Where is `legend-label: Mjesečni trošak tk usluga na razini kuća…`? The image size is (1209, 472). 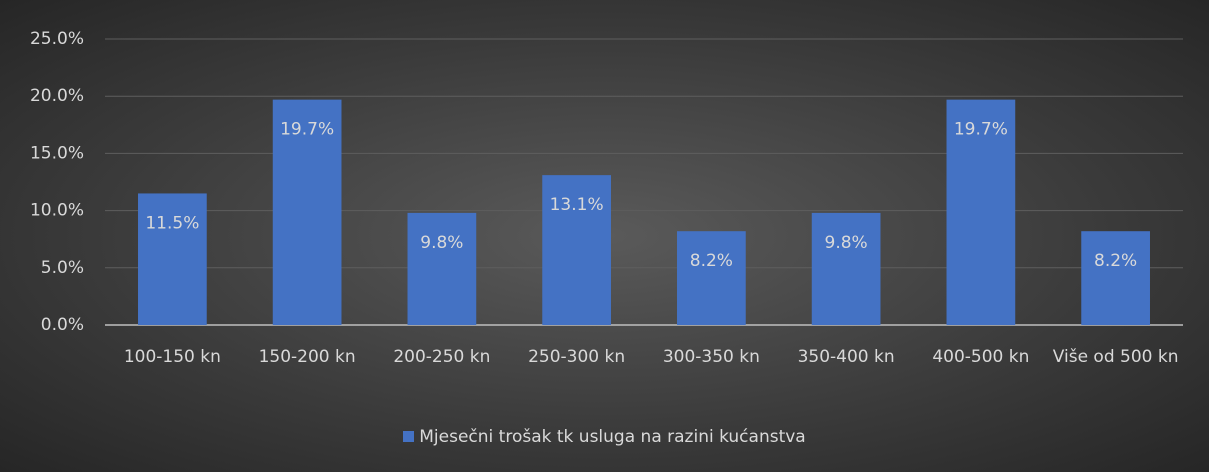 legend-label: Mjesečni trošak tk usluga na razini kuća… is located at coordinates (612, 437).